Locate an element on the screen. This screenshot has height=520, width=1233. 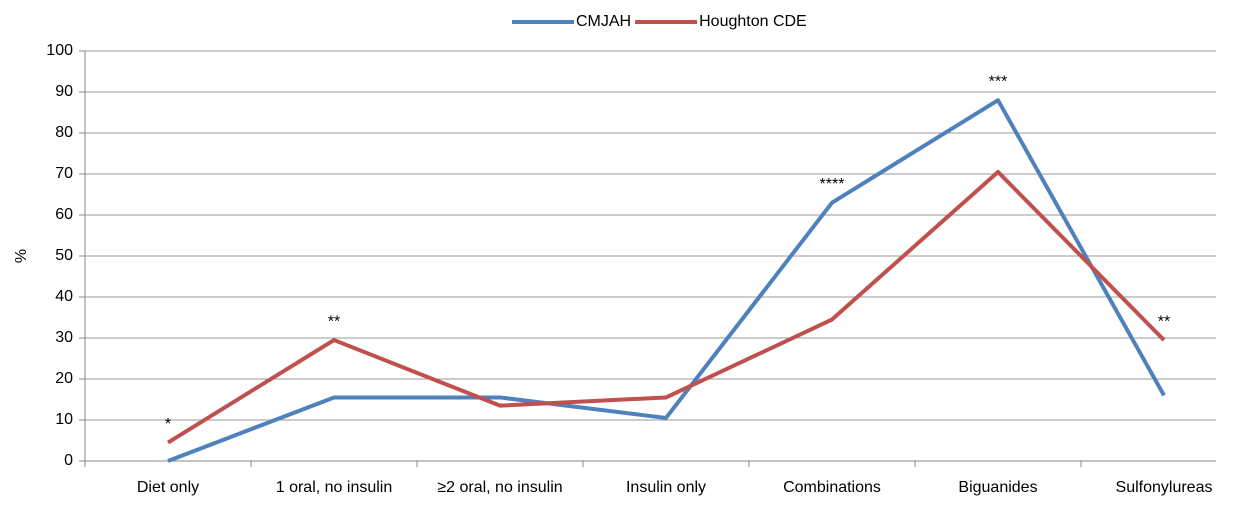
x-tick-label: Biguanides is located at coordinates (998, 487).